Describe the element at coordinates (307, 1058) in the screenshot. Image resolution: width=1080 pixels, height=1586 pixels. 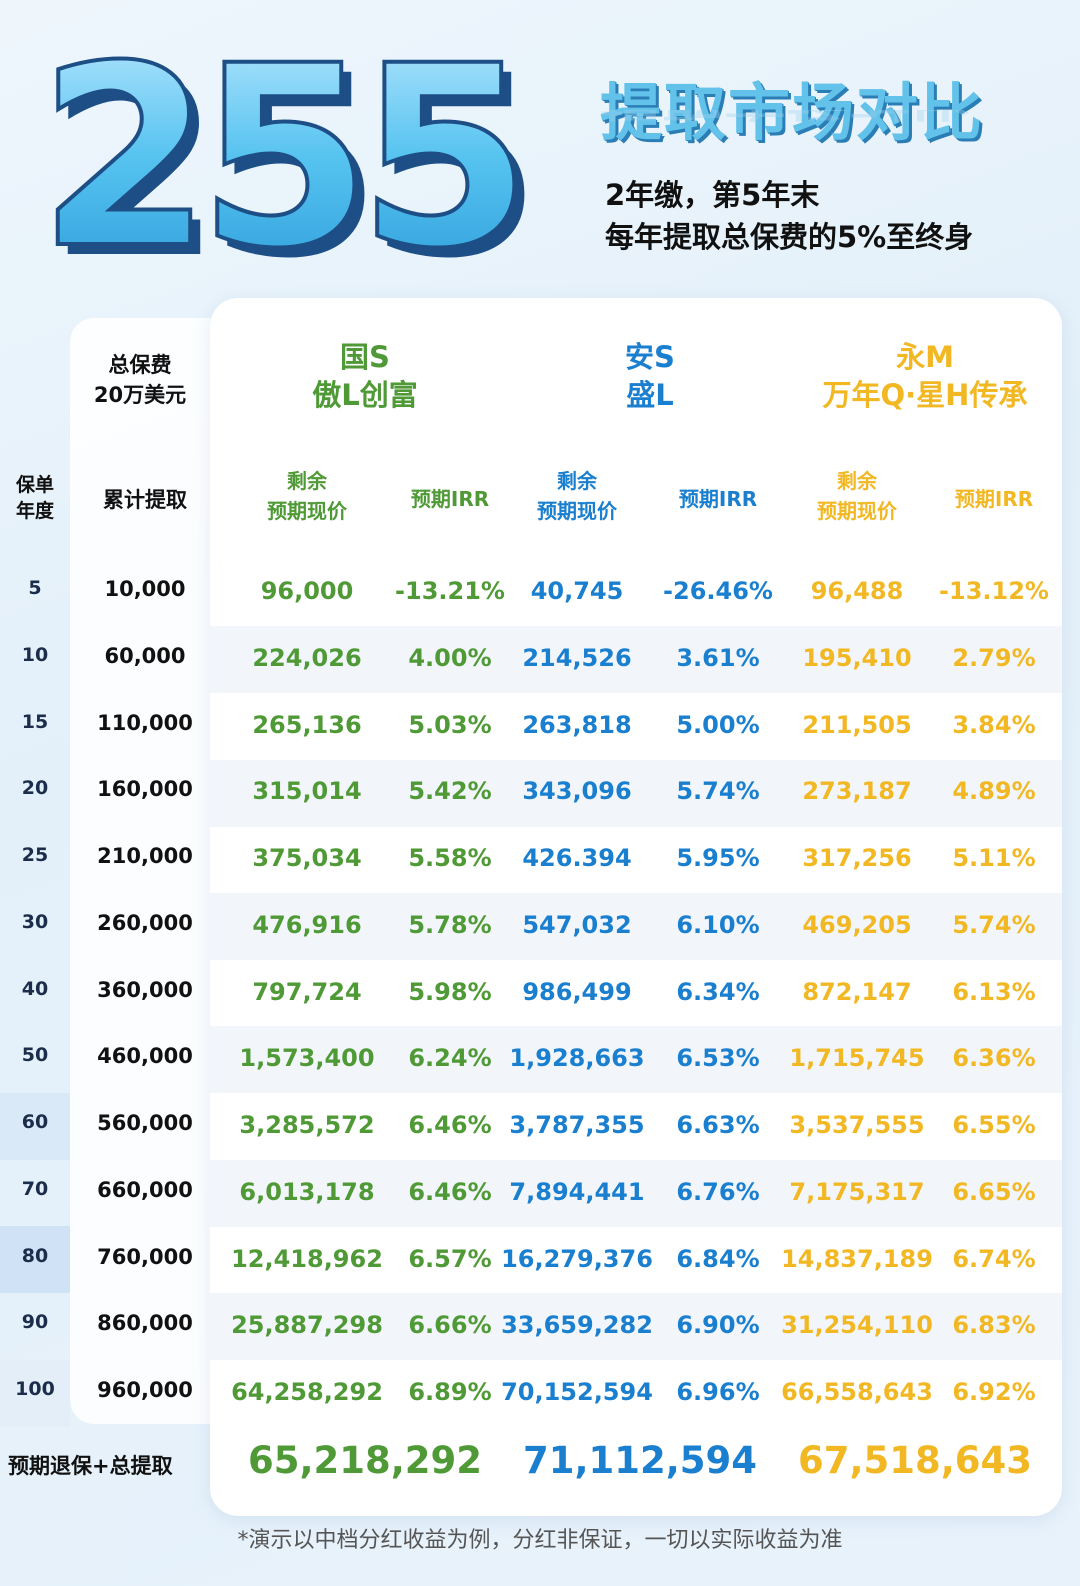
I see `company-1-value: 1,573,400` at that location.